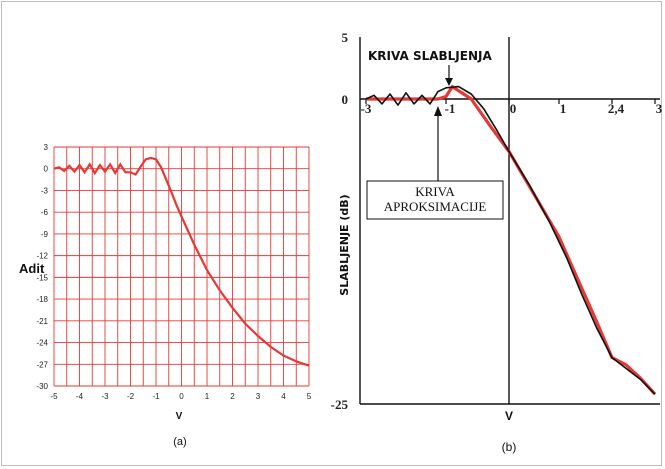 Image resolution: width=665 pixels, height=469 pixels. What do you see at coordinates (45, 190) in the screenshot?
I see `chart-a-ytick-label: -3` at bounding box center [45, 190].